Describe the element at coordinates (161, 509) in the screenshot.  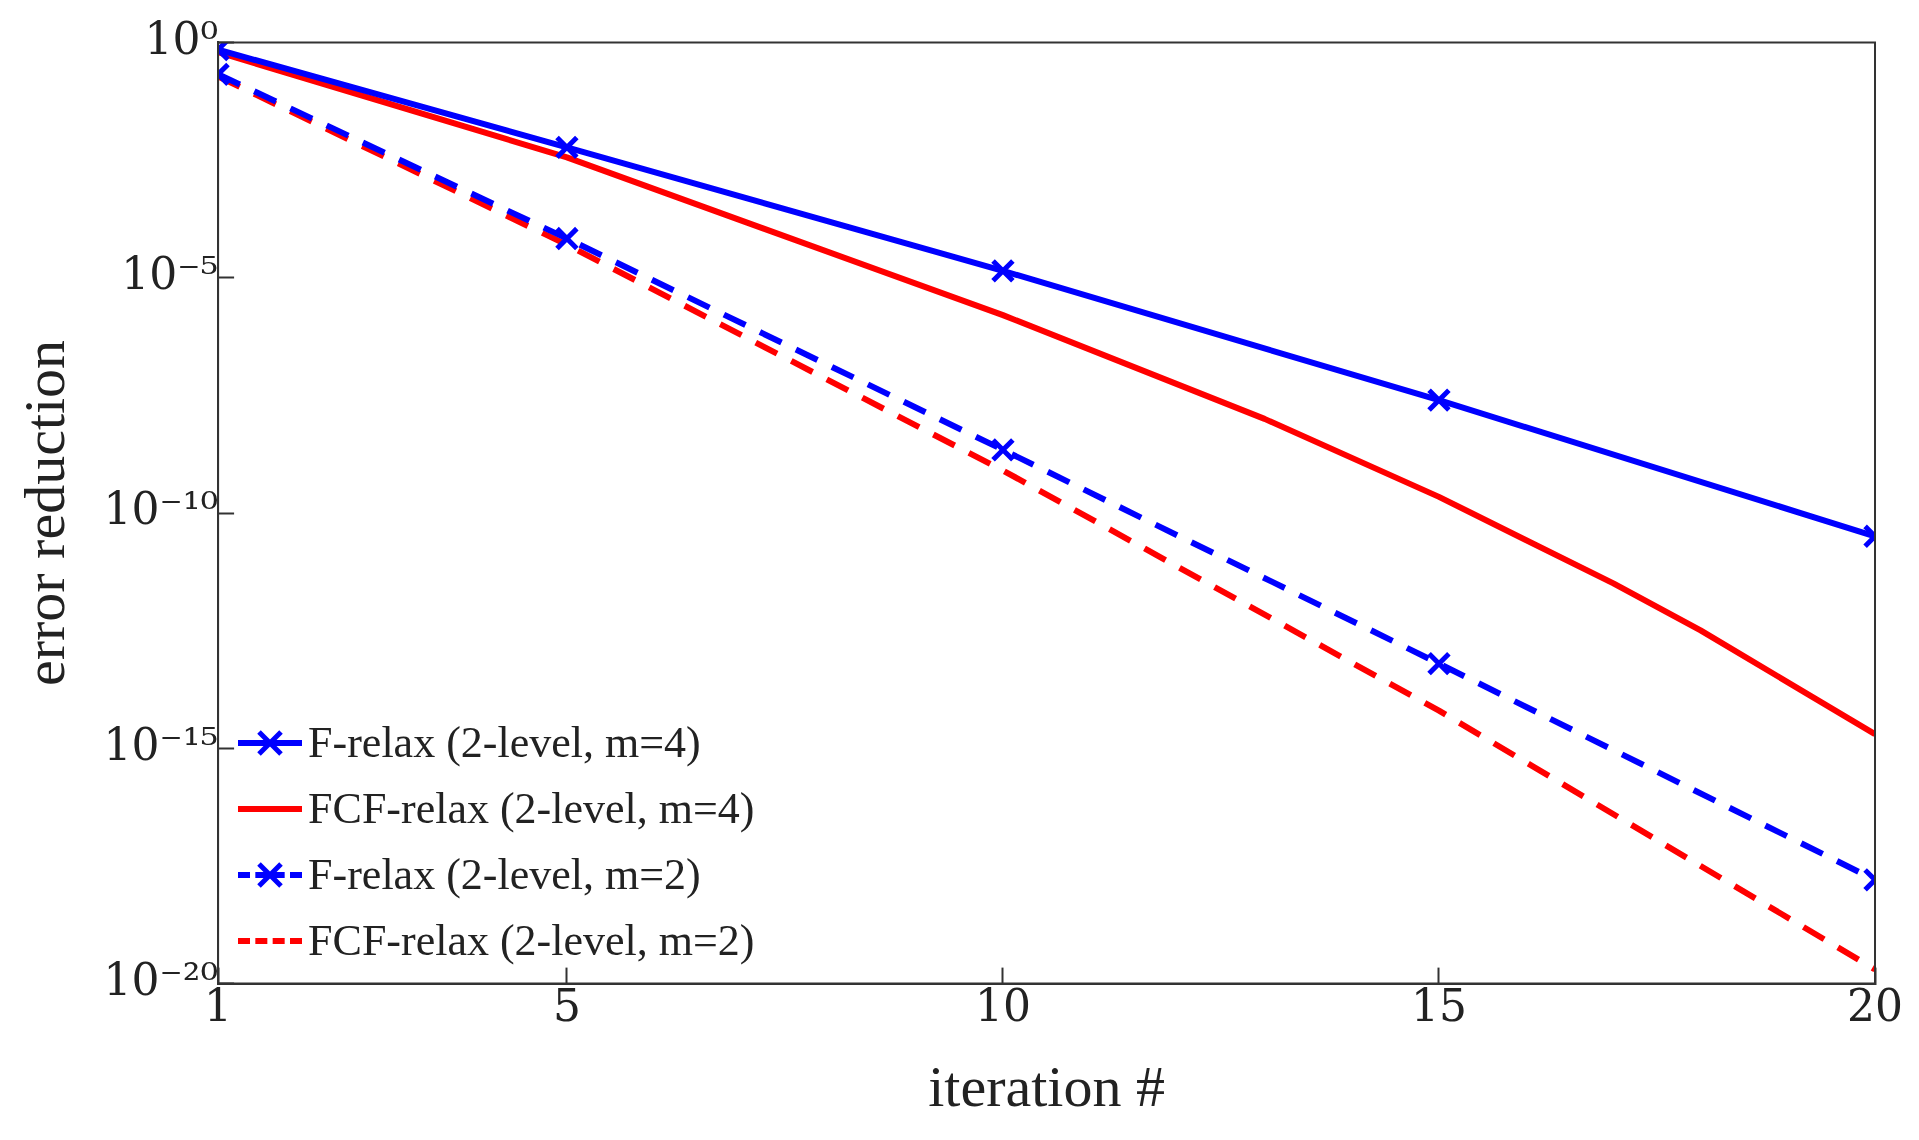
I see `y-tick-label: 10⁻¹⁰` at that location.